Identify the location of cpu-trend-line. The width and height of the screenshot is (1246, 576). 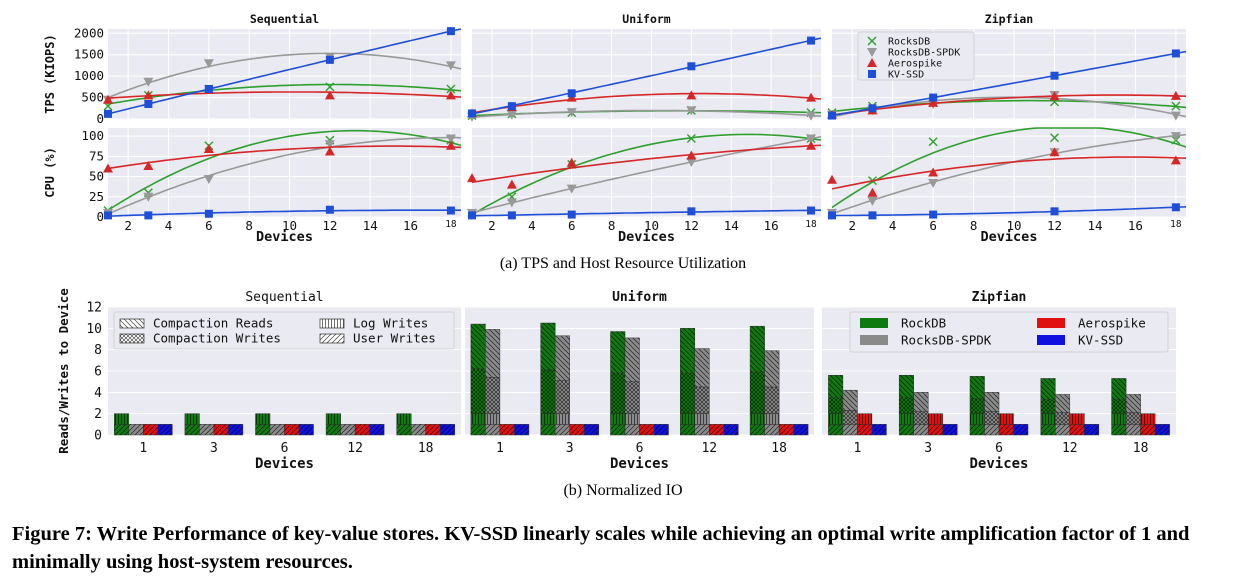
(284, 170).